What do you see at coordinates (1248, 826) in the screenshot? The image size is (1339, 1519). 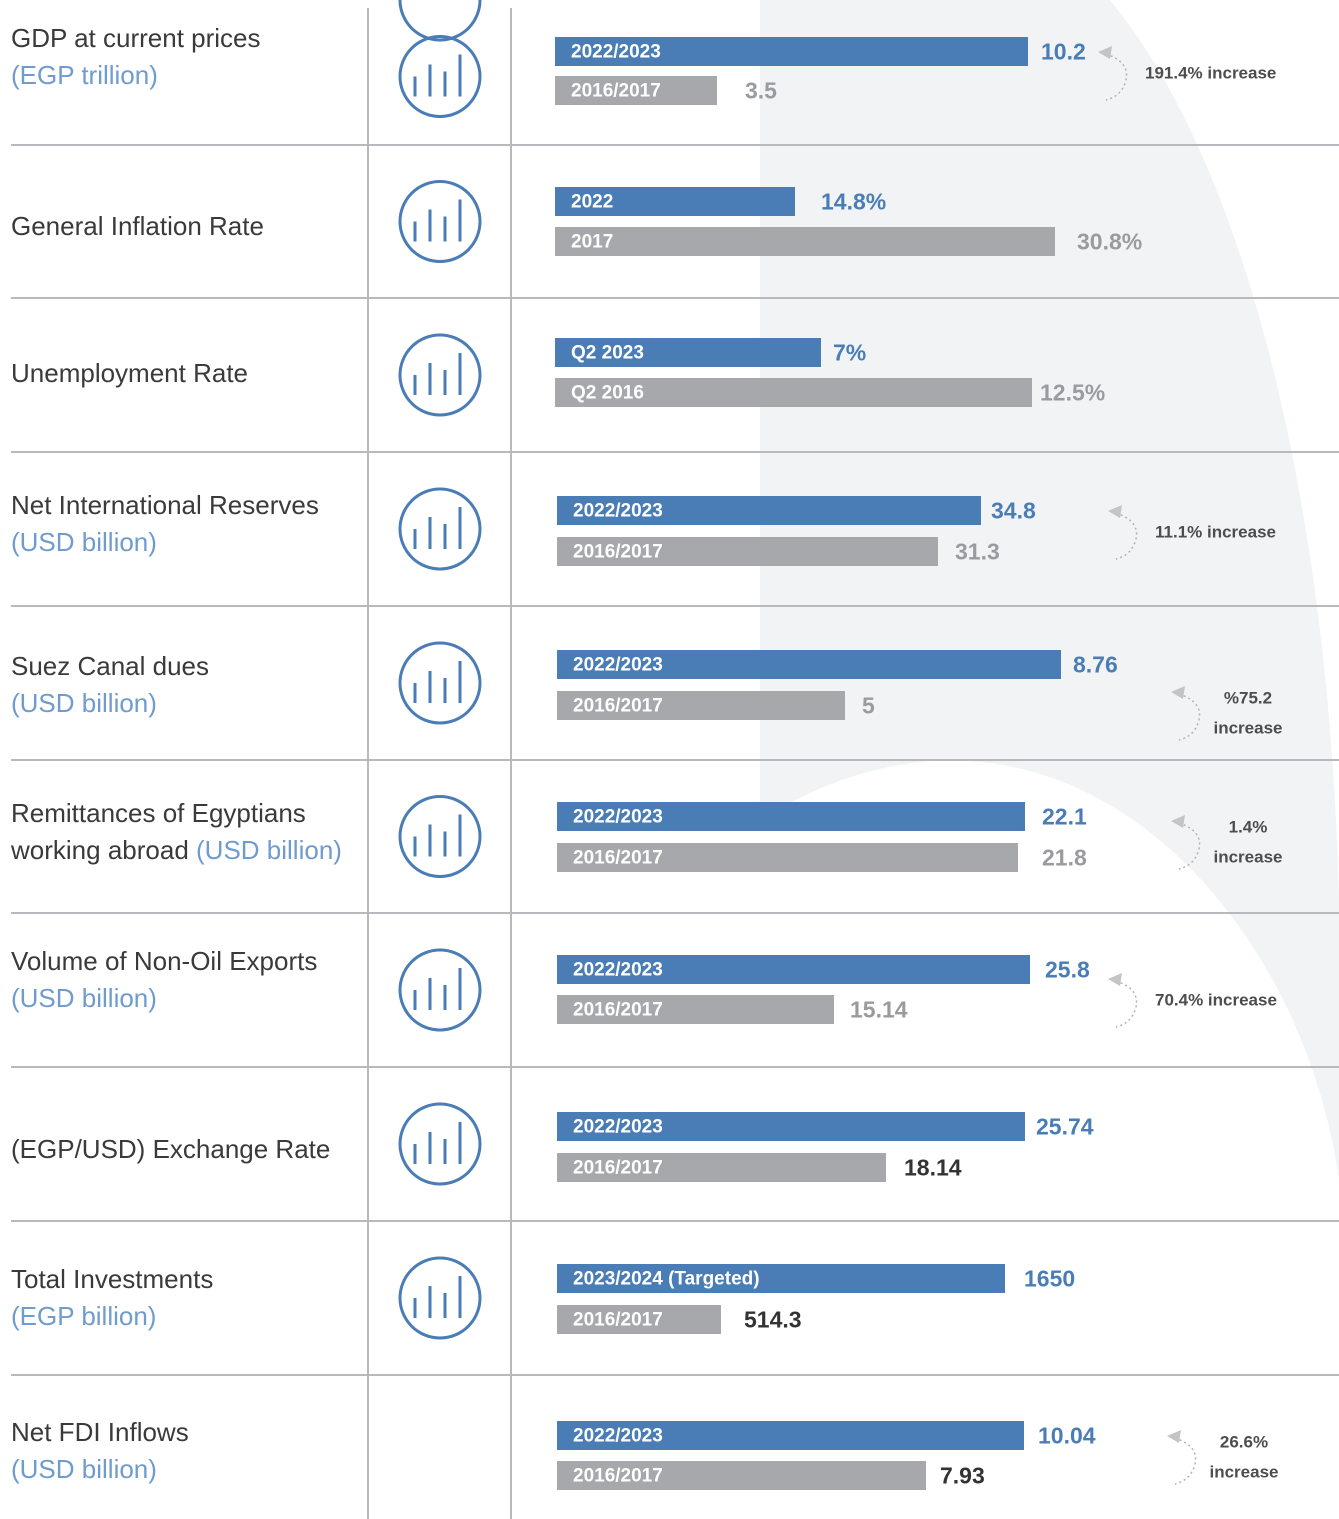 I see `note: 1.4%` at bounding box center [1248, 826].